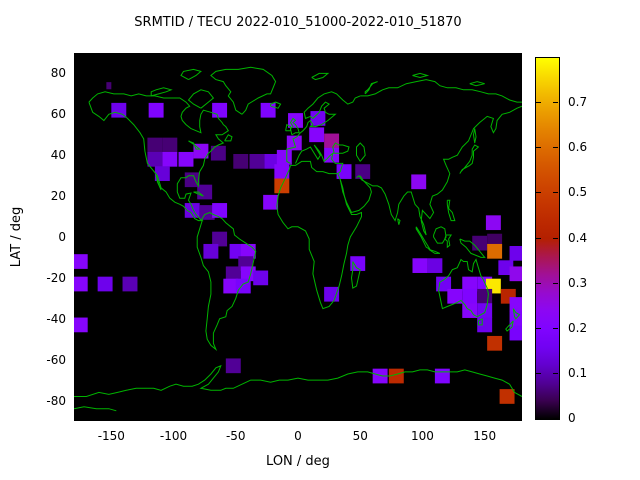 The image size is (640, 480). Describe the element at coordinates (56, 359) in the screenshot. I see `y-tick-label: -60` at that location.